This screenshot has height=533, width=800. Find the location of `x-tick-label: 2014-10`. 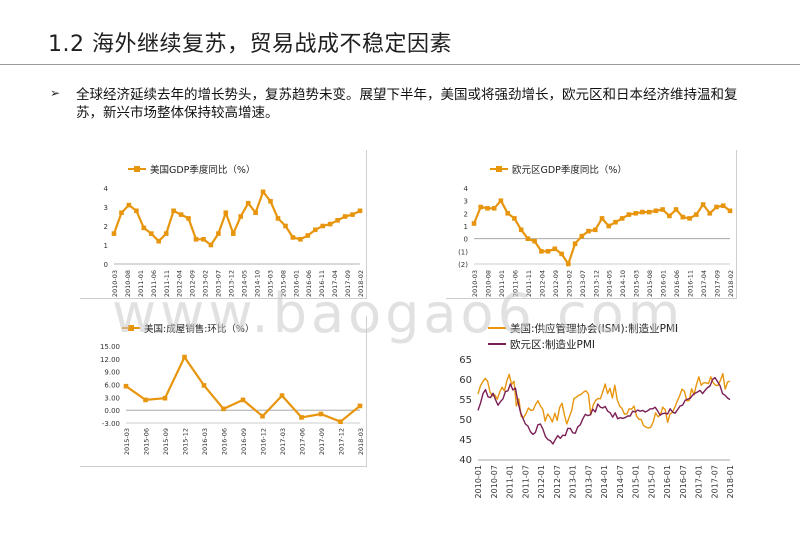

x-tick-label: 2014-10 is located at coordinates (257, 283).